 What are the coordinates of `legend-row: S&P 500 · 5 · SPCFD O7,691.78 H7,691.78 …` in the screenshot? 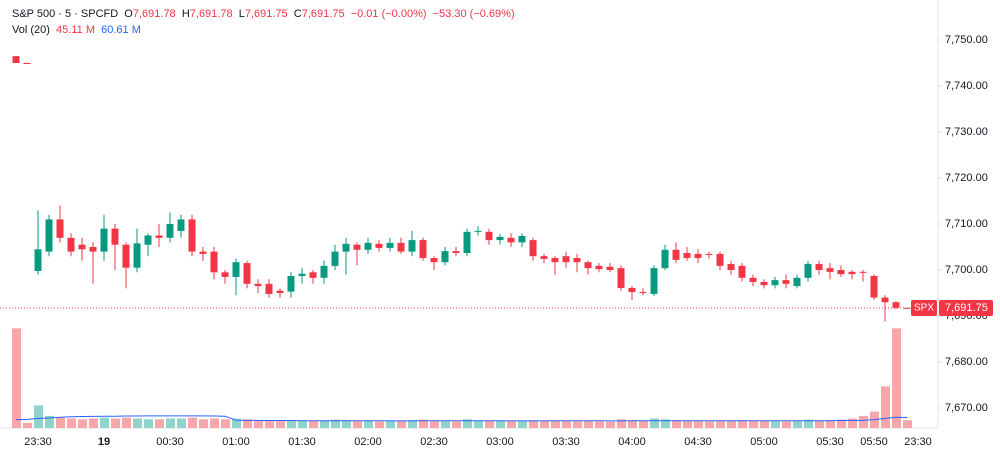 It's located at (263, 14).